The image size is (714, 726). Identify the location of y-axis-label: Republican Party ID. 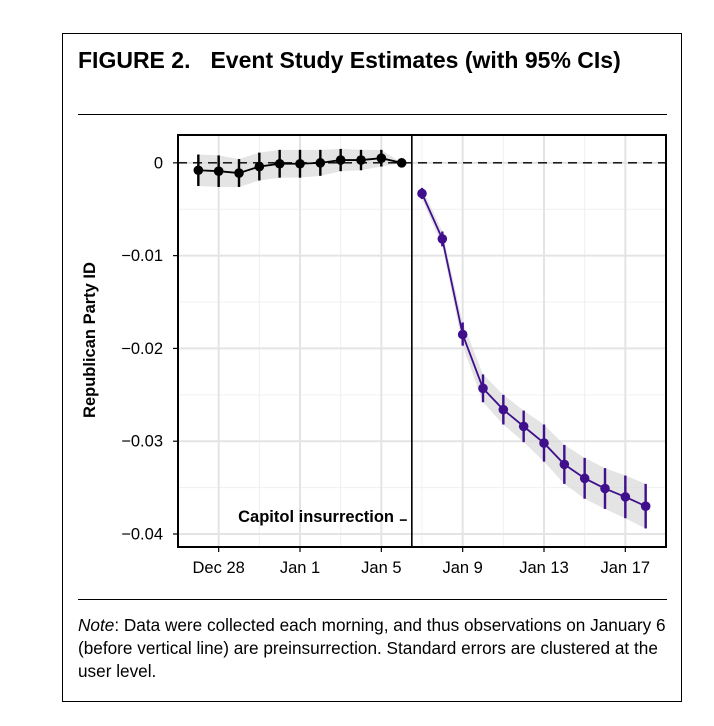
(90, 340).